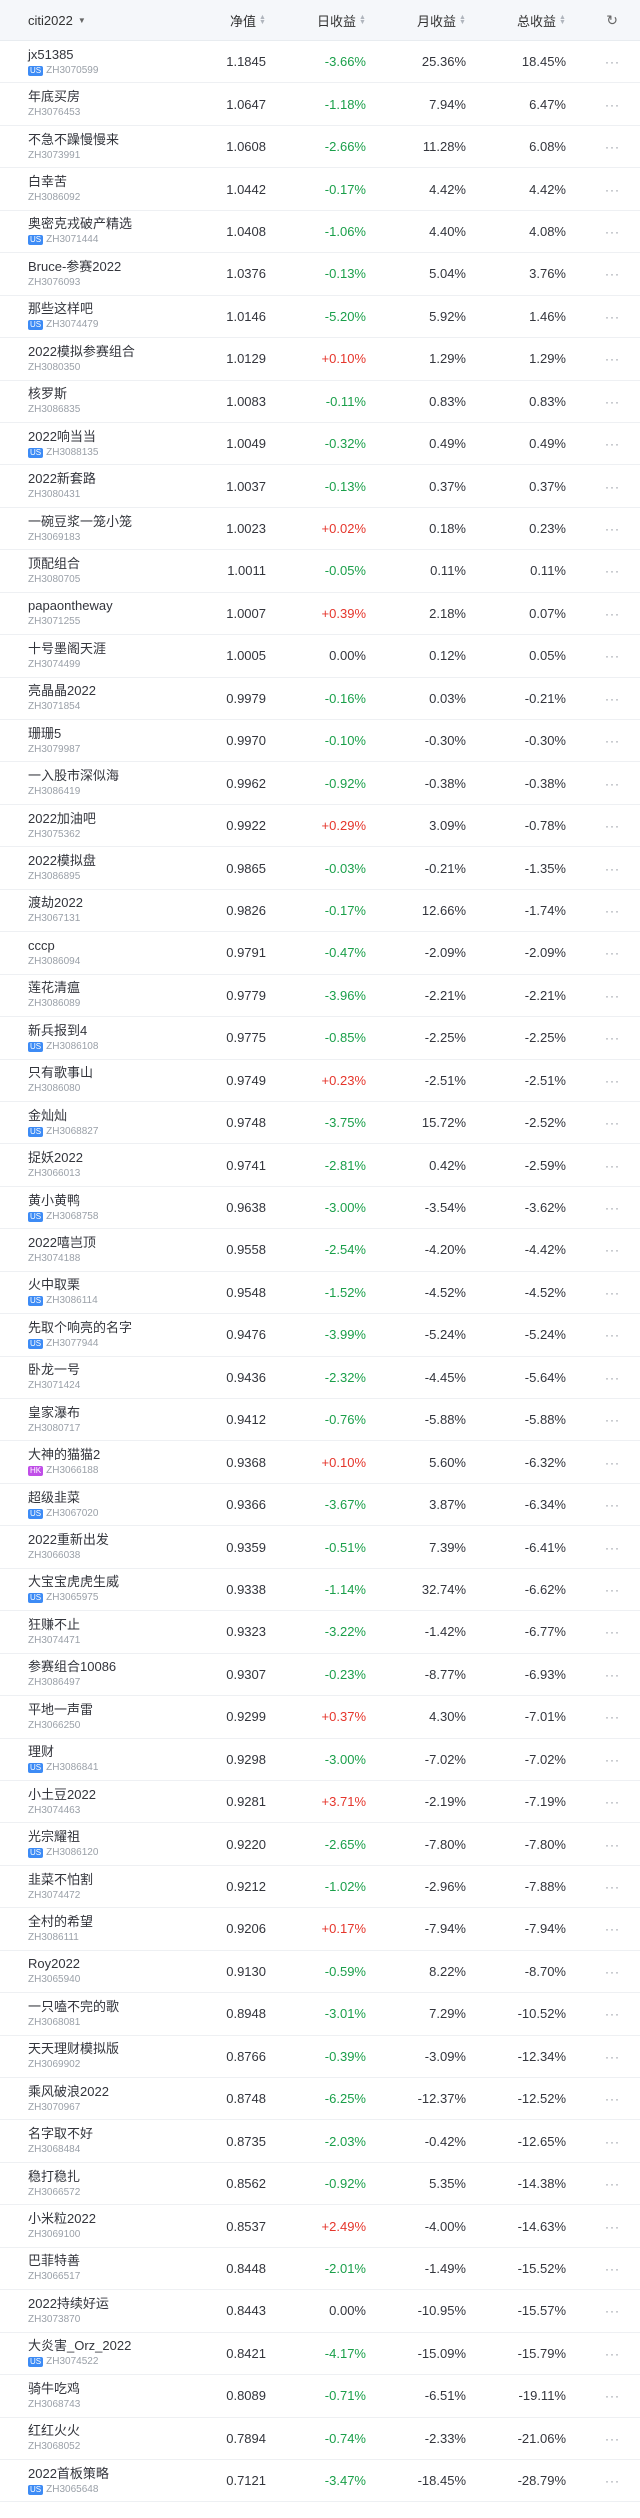 The height and width of the screenshot is (2518, 640). Describe the element at coordinates (54, 988) in the screenshot. I see `portfolio-name: 莲花清瘟` at that location.